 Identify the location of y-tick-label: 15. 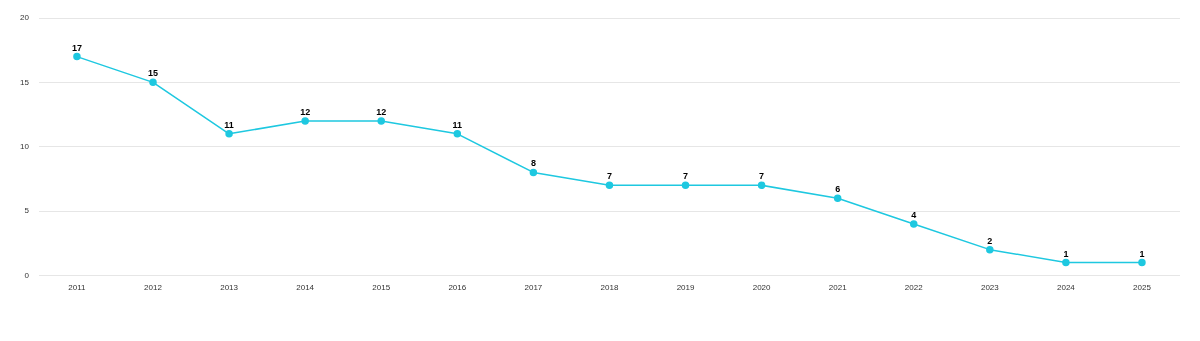
(24, 82).